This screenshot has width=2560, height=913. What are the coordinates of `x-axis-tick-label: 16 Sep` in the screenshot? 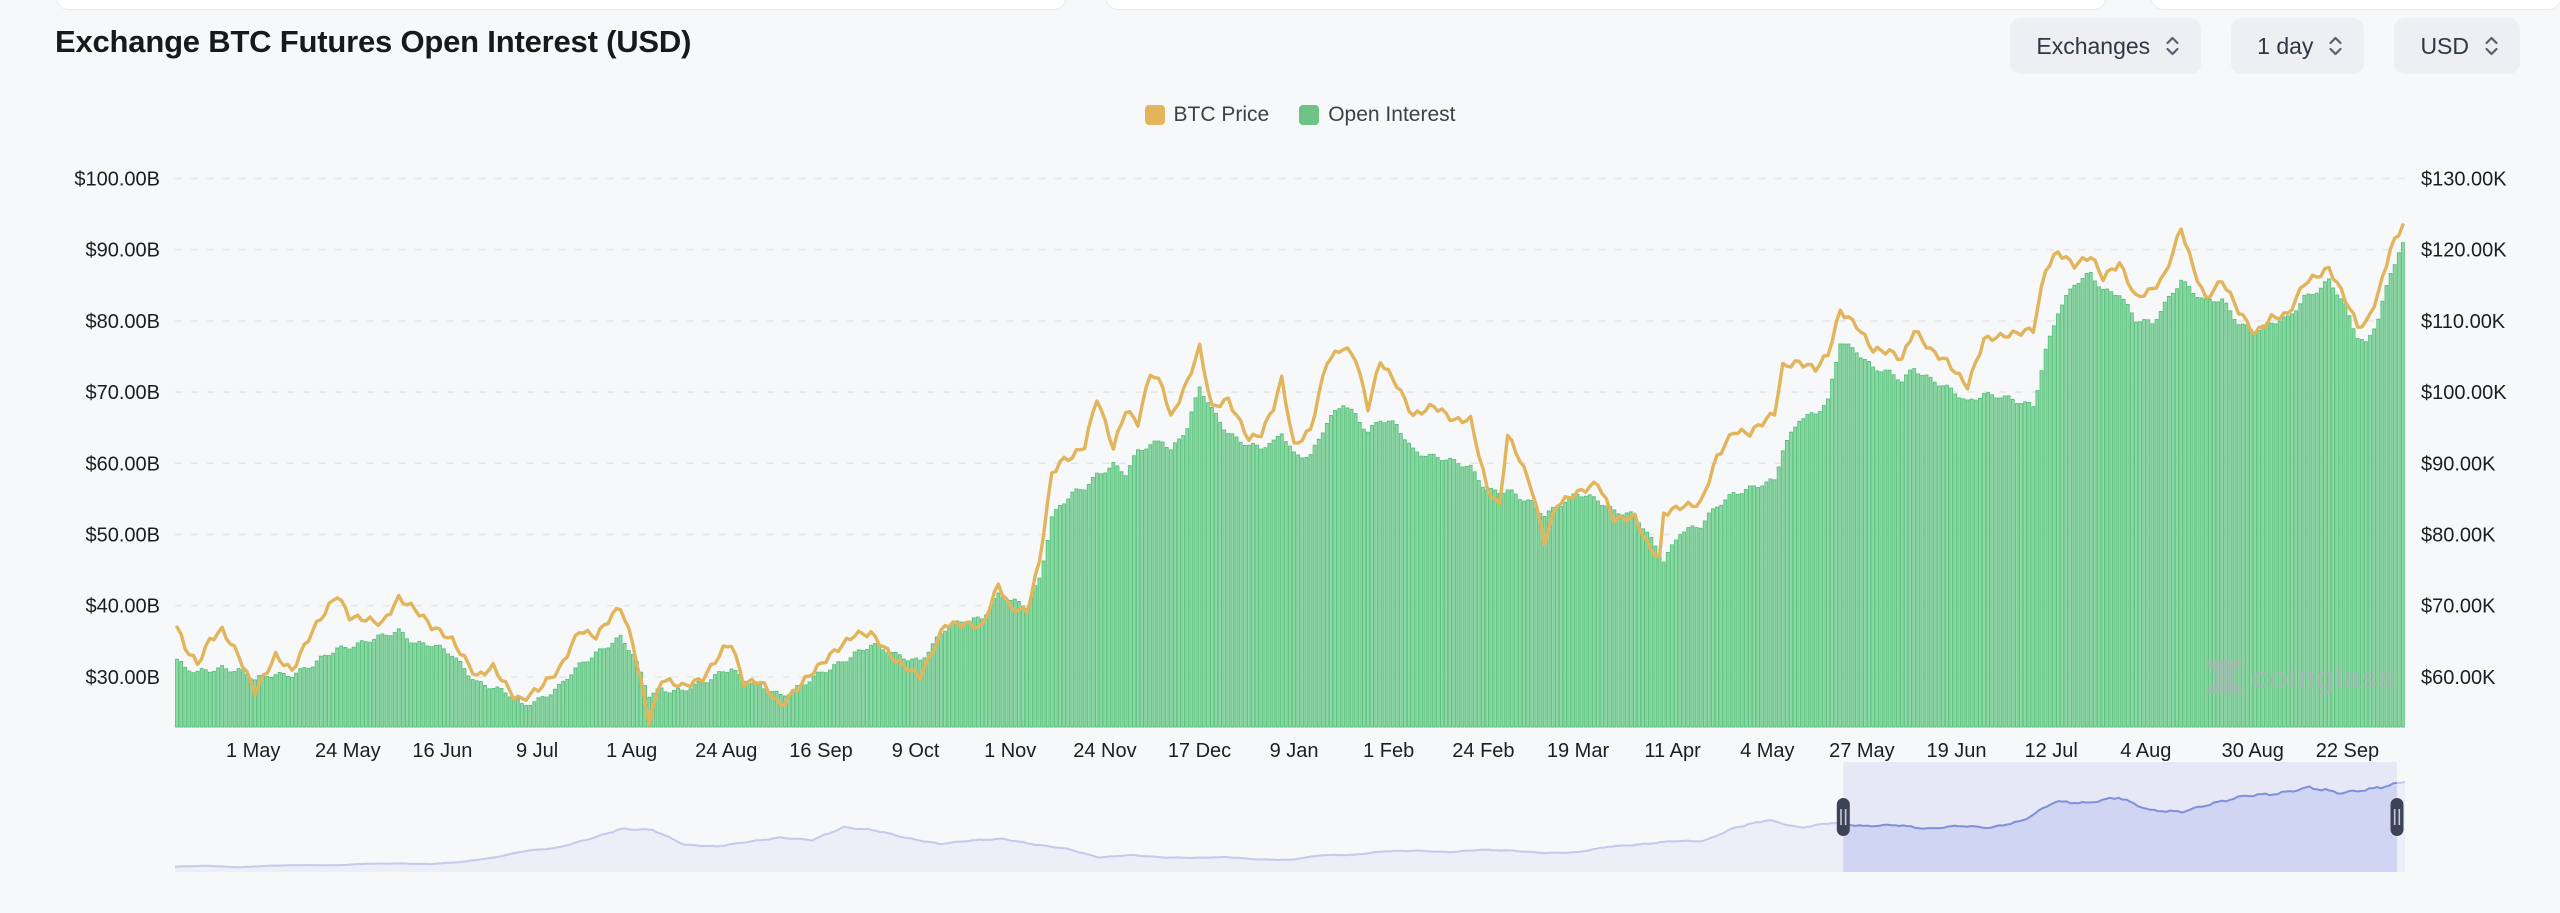 It's located at (820, 751).